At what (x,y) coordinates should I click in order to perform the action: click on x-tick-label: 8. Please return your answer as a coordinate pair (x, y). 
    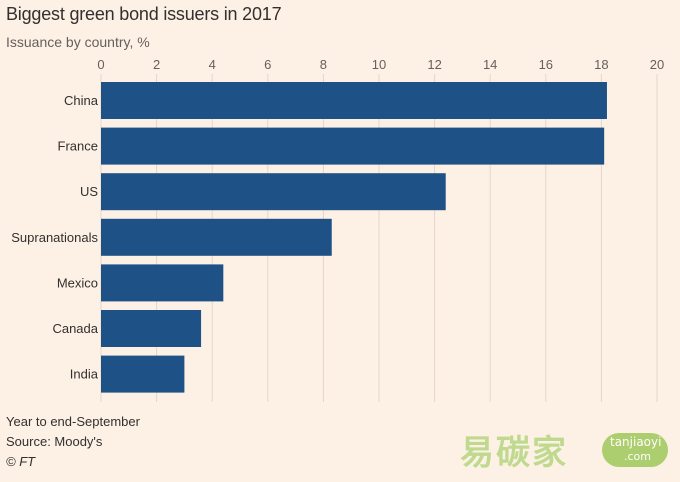
    Looking at the image, I should click on (323, 64).